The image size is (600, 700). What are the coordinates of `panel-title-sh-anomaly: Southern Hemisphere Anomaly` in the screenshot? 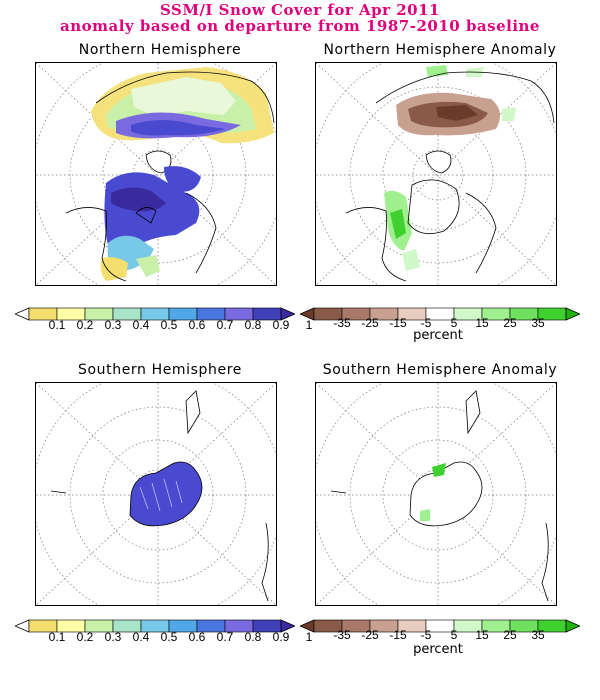 It's located at (440, 370).